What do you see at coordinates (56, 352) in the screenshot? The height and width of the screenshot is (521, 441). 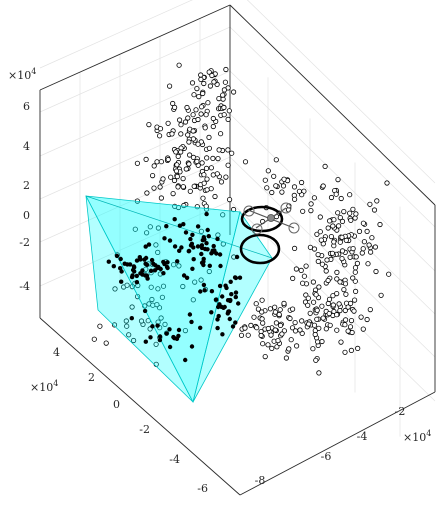 I see `y-tick-label-0: 4` at bounding box center [56, 352].